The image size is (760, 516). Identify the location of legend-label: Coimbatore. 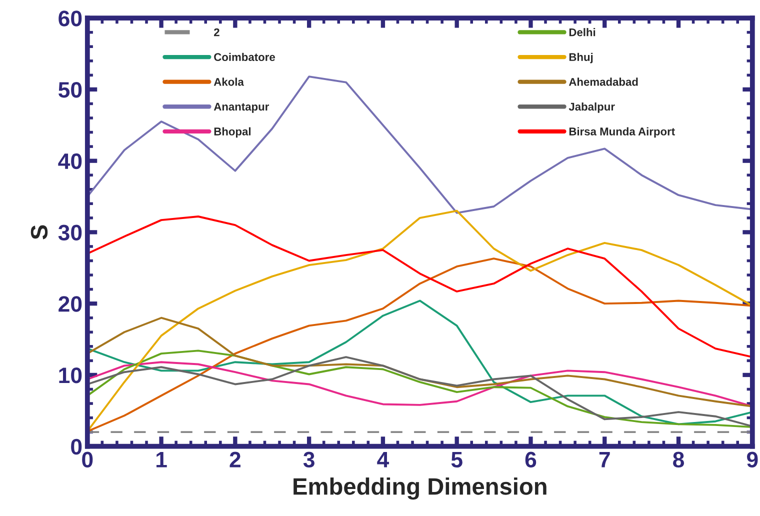
(244, 57).